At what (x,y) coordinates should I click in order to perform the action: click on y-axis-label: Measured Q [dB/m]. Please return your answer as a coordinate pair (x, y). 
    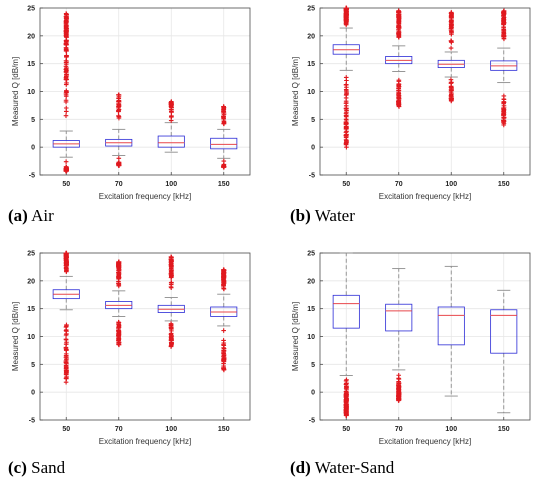
    Looking at the image, I should click on (15, 336).